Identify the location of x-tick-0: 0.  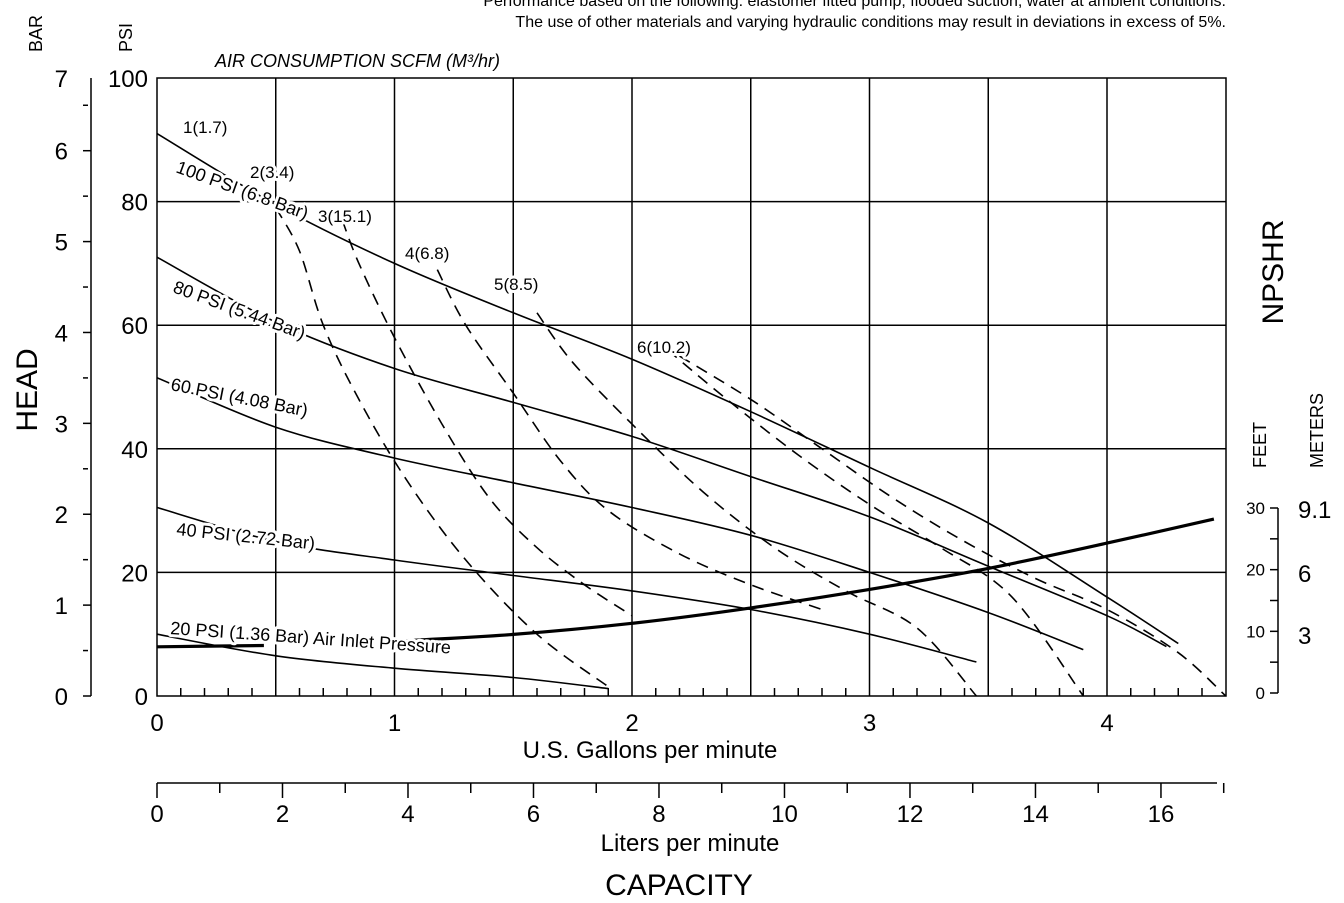
(156, 723).